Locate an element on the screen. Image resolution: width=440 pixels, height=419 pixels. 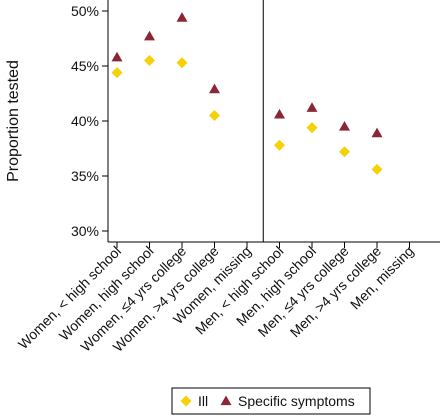
legend-ill-marker is located at coordinates (186, 401).